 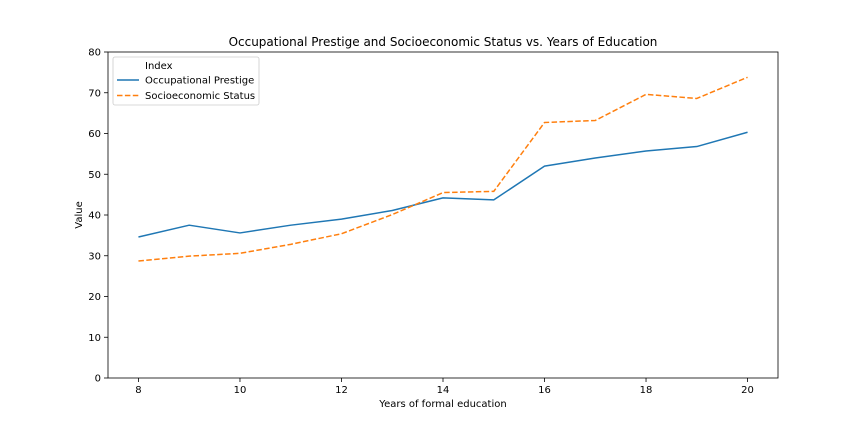 What do you see at coordinates (138, 390) in the screenshot?
I see `x-tick-label: 8` at bounding box center [138, 390].